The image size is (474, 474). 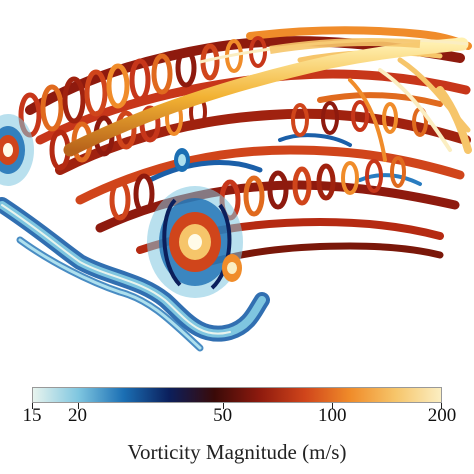 What do you see at coordinates (237, 395) in the screenshot?
I see `colorbar-gradient` at bounding box center [237, 395].